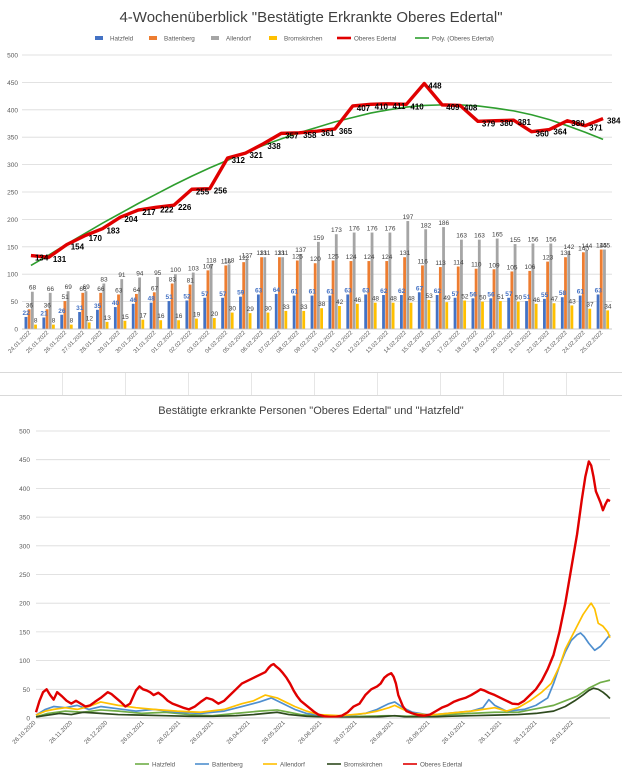  I want to click on data-label-oberes-edertal: 371, so click(596, 128).